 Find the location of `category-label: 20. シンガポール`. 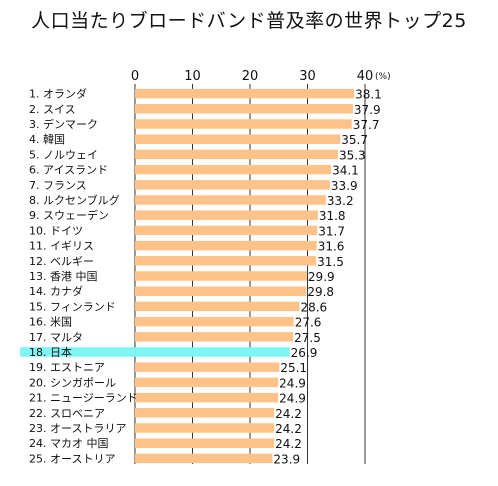

category-label: 20. シンガポール is located at coordinates (72, 382).